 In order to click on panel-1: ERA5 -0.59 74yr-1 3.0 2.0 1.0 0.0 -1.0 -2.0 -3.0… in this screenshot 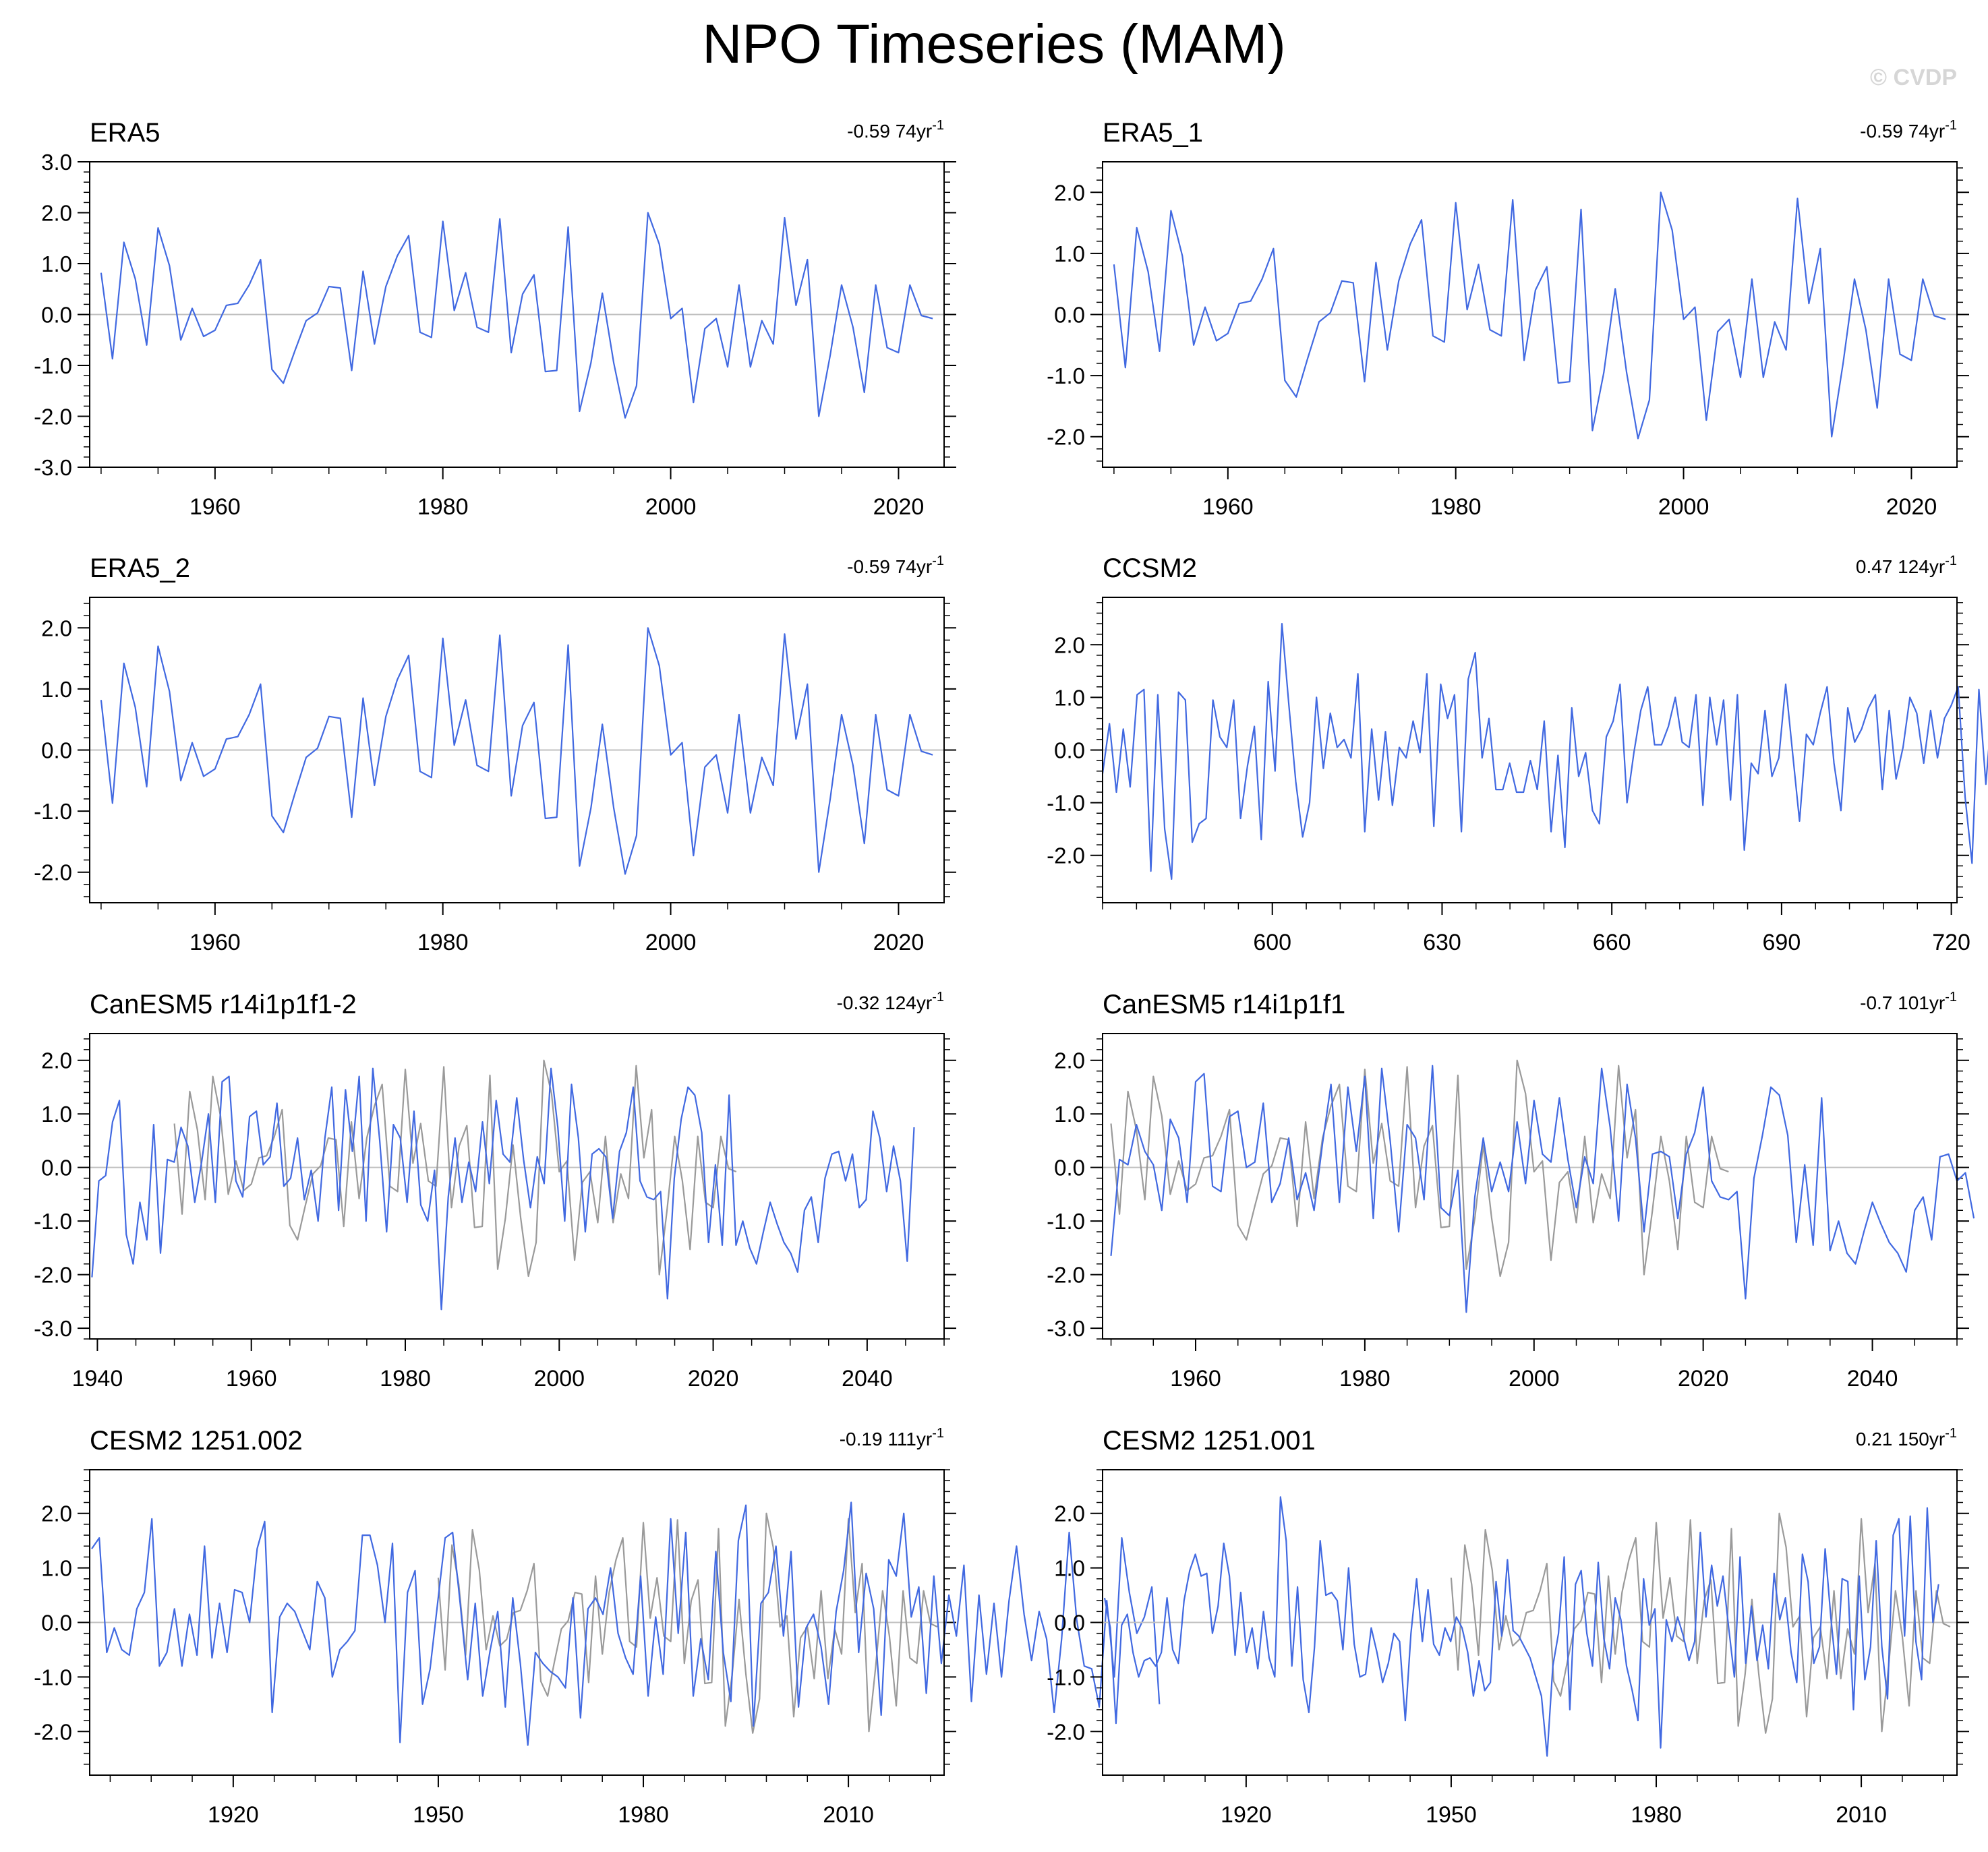, I will do `click(495, 319)`.